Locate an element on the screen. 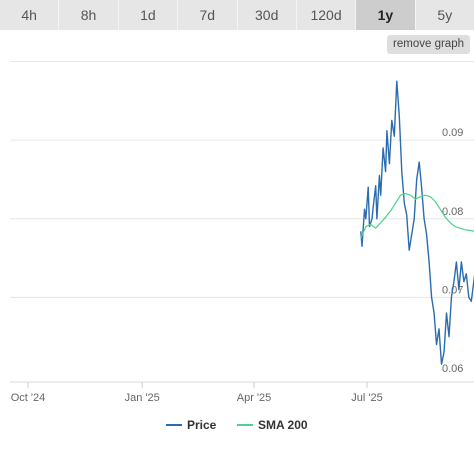  tab-5y: 5y is located at coordinates (444, 15).